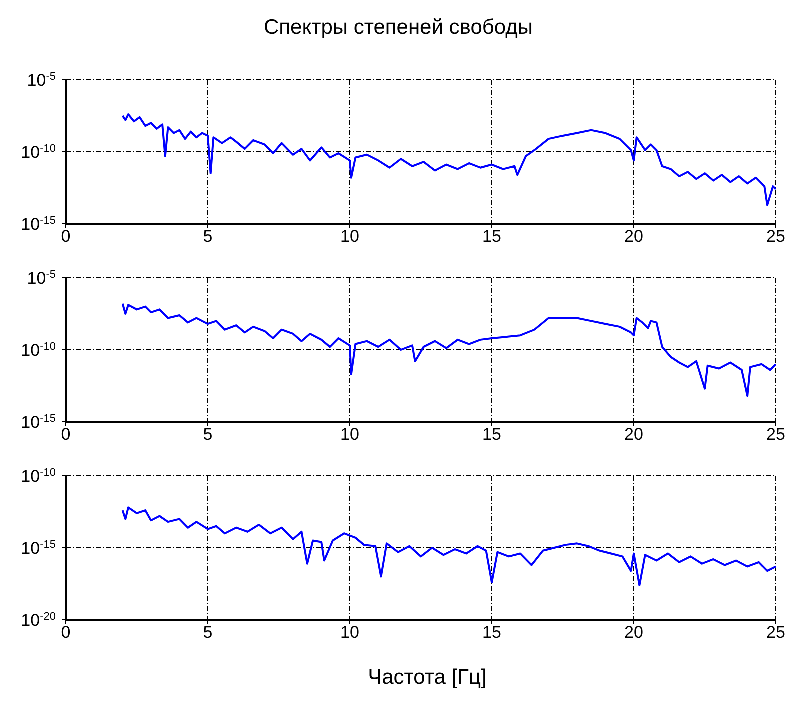 The height and width of the screenshot is (706, 789). What do you see at coordinates (38, 620) in the screenshot?
I see `y-tick-label: 10$^{-20}$` at bounding box center [38, 620].